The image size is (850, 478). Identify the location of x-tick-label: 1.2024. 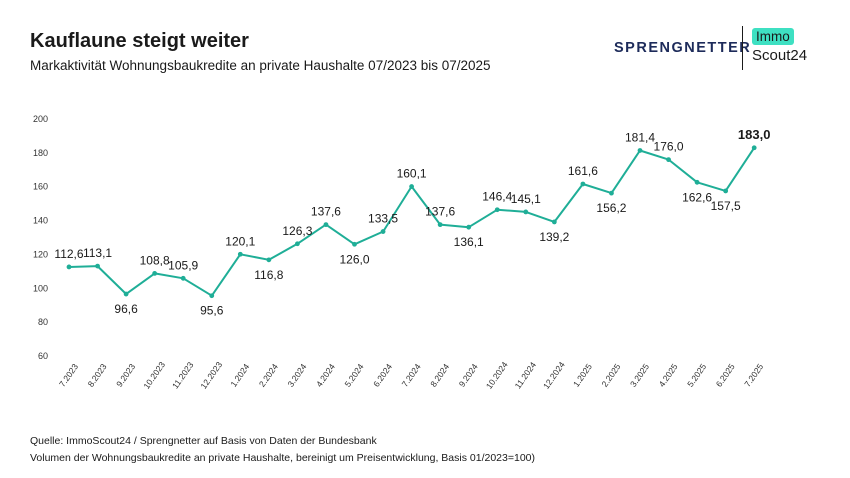
(239, 375).